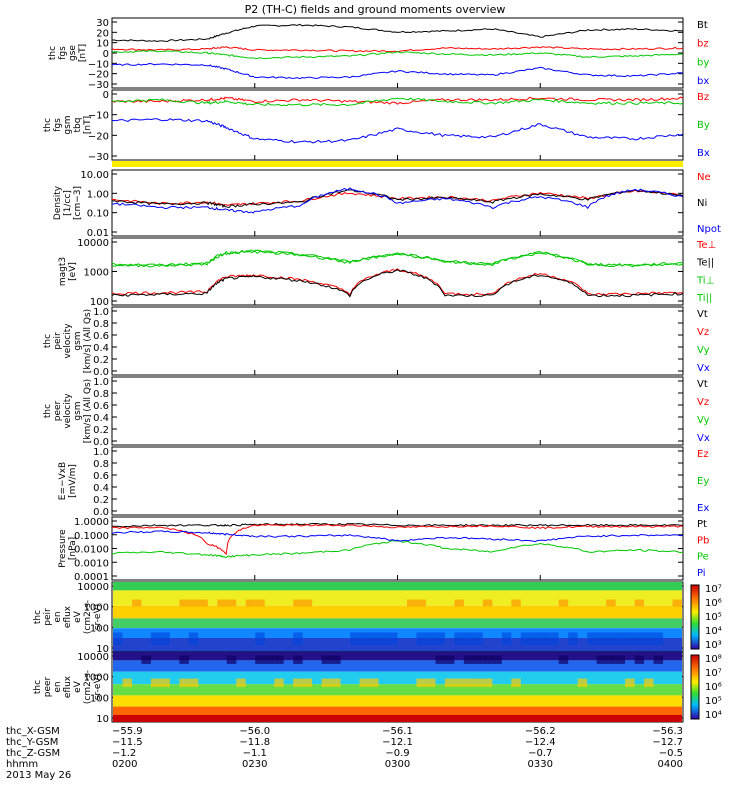 This screenshot has height=800, width=750. I want to click on legend-bx: Bx, so click(703, 153).